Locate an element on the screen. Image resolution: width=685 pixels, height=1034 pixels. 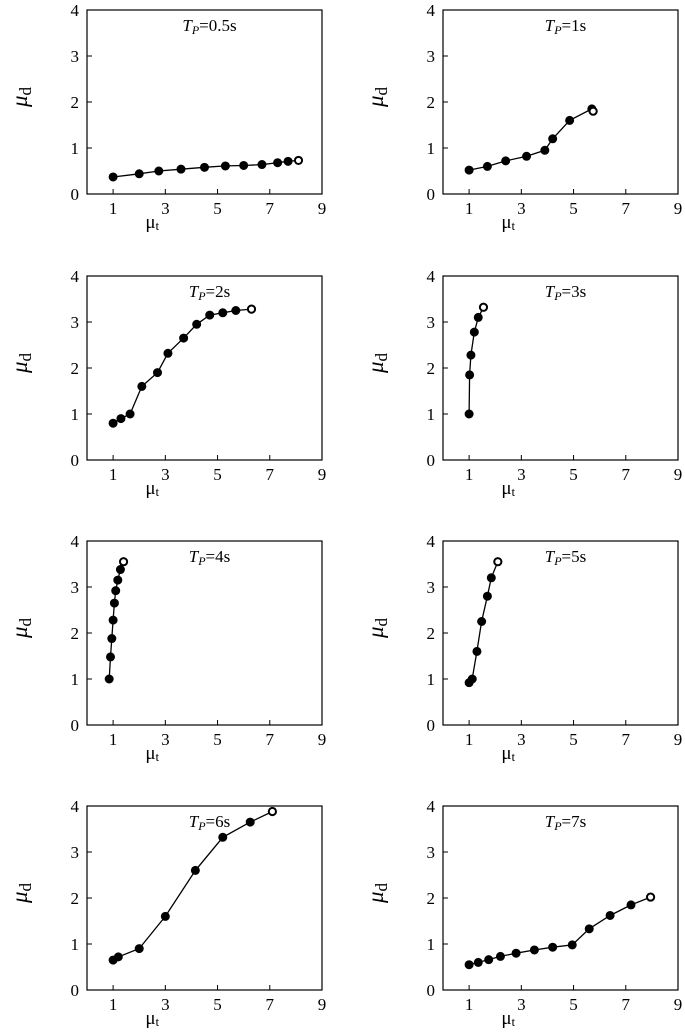
panel-title: TP=0.5s is located at coordinates (209, 26).